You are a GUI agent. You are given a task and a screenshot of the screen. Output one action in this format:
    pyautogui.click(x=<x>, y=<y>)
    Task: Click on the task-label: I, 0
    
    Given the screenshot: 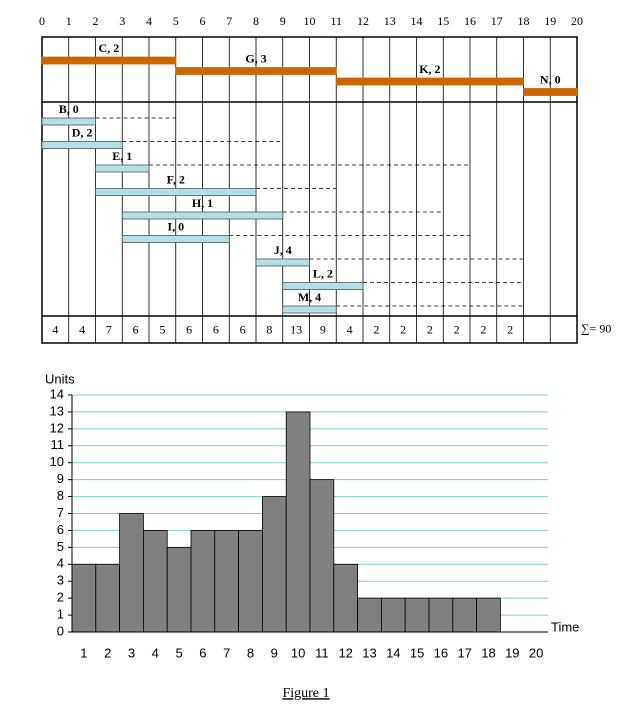 What is the action you would take?
    pyautogui.click(x=175, y=226)
    